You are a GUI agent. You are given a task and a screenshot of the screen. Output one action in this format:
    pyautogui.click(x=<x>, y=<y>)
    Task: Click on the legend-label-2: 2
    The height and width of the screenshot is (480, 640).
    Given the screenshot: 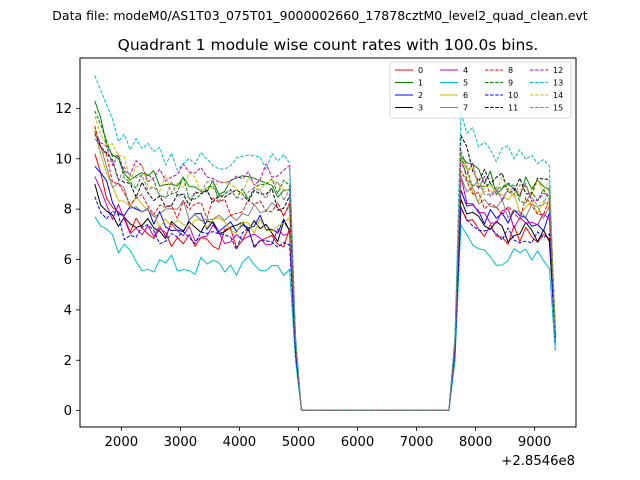 What is the action you would take?
    pyautogui.click(x=420, y=95)
    